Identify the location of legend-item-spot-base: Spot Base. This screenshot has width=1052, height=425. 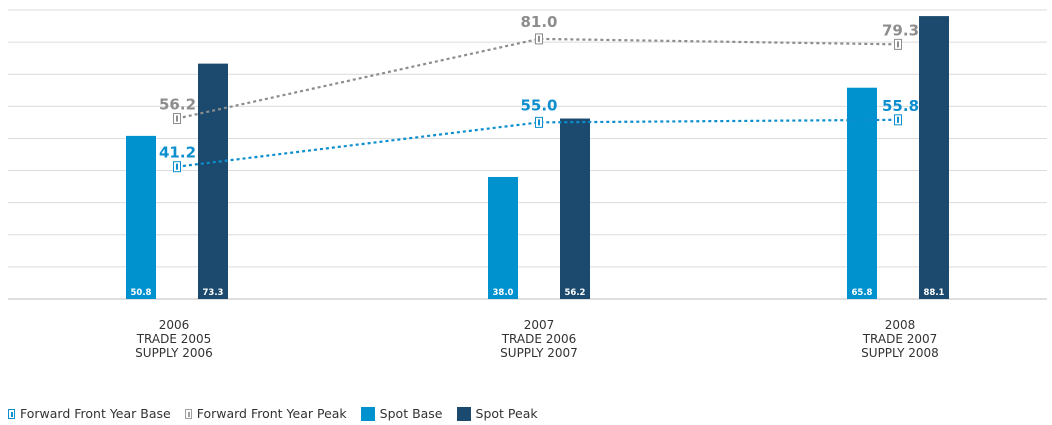
(401, 413).